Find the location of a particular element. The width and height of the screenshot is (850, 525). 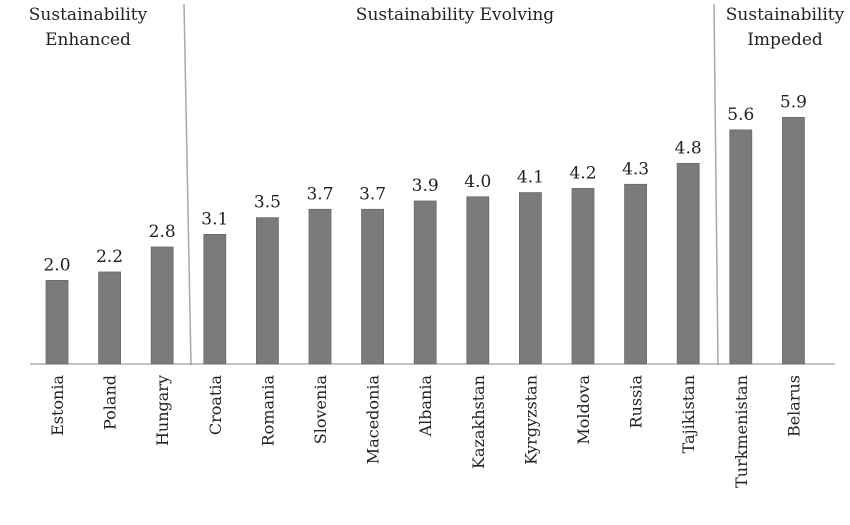

bar-romania is located at coordinates (267, 291).